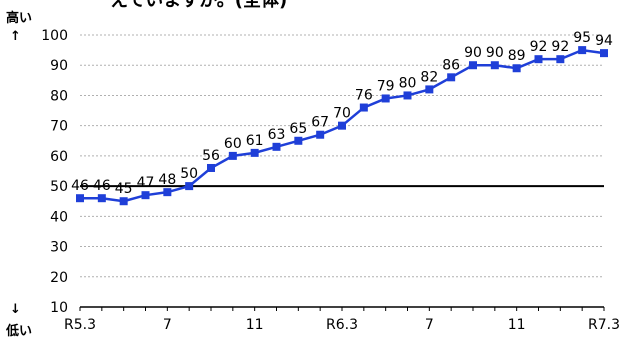  What do you see at coordinates (189, 174) in the screenshot?
I see `data-label-5: 50` at bounding box center [189, 174].